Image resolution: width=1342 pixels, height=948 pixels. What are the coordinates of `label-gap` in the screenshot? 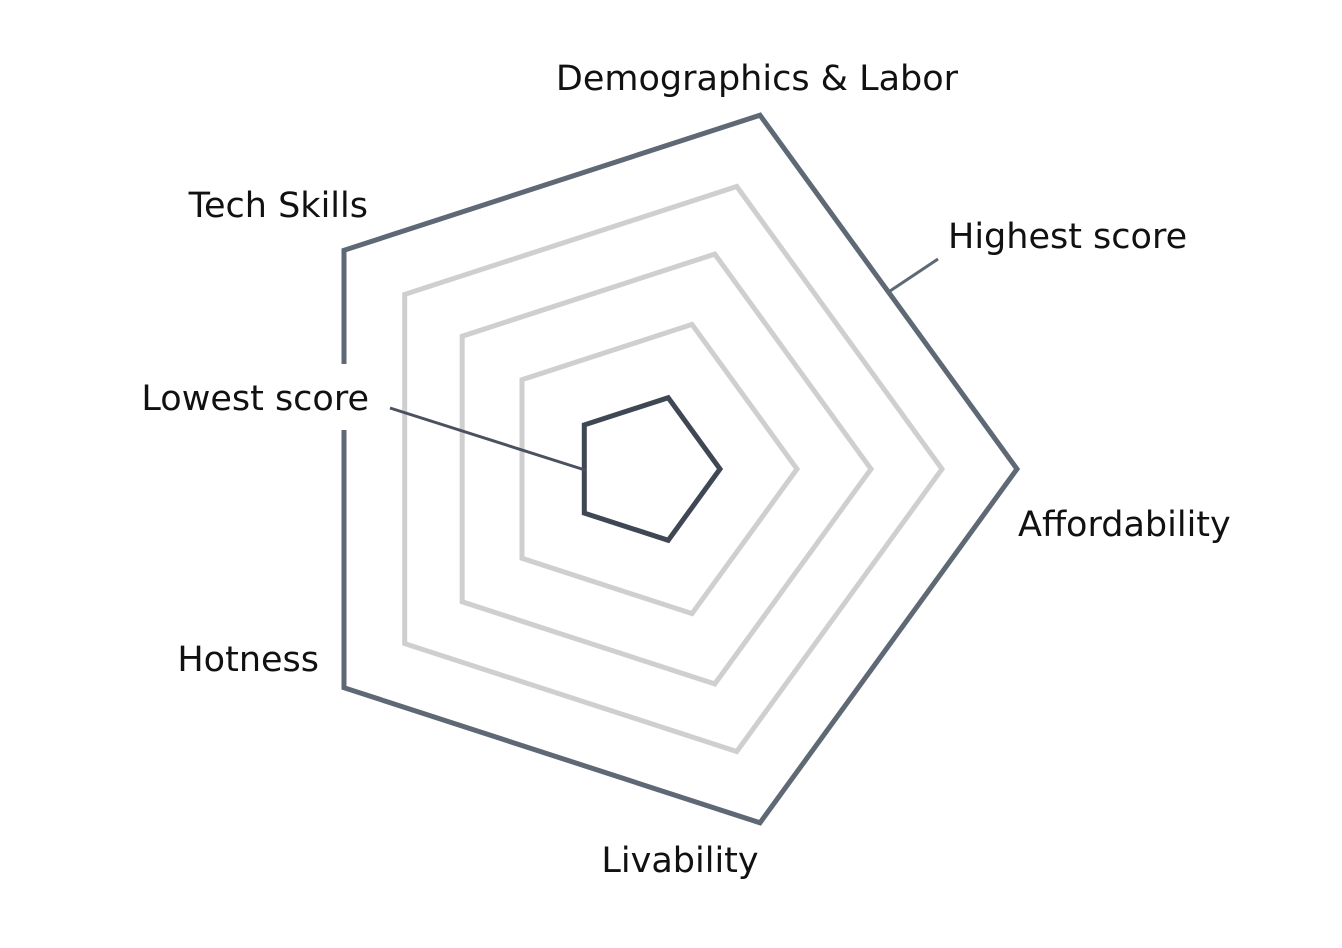 It's located at (344, 397).